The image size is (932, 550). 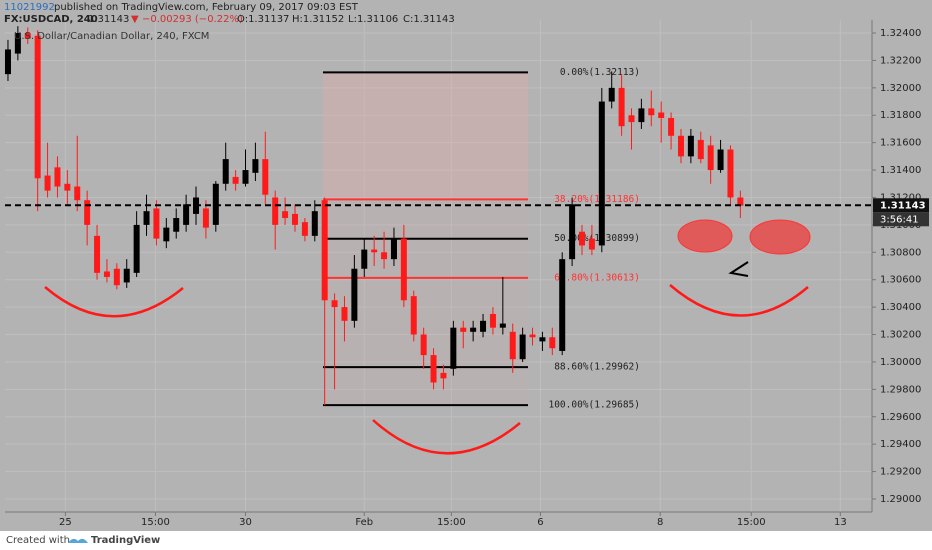 I want to click on y-tick-label: 1.32200, so click(x=900, y=60).